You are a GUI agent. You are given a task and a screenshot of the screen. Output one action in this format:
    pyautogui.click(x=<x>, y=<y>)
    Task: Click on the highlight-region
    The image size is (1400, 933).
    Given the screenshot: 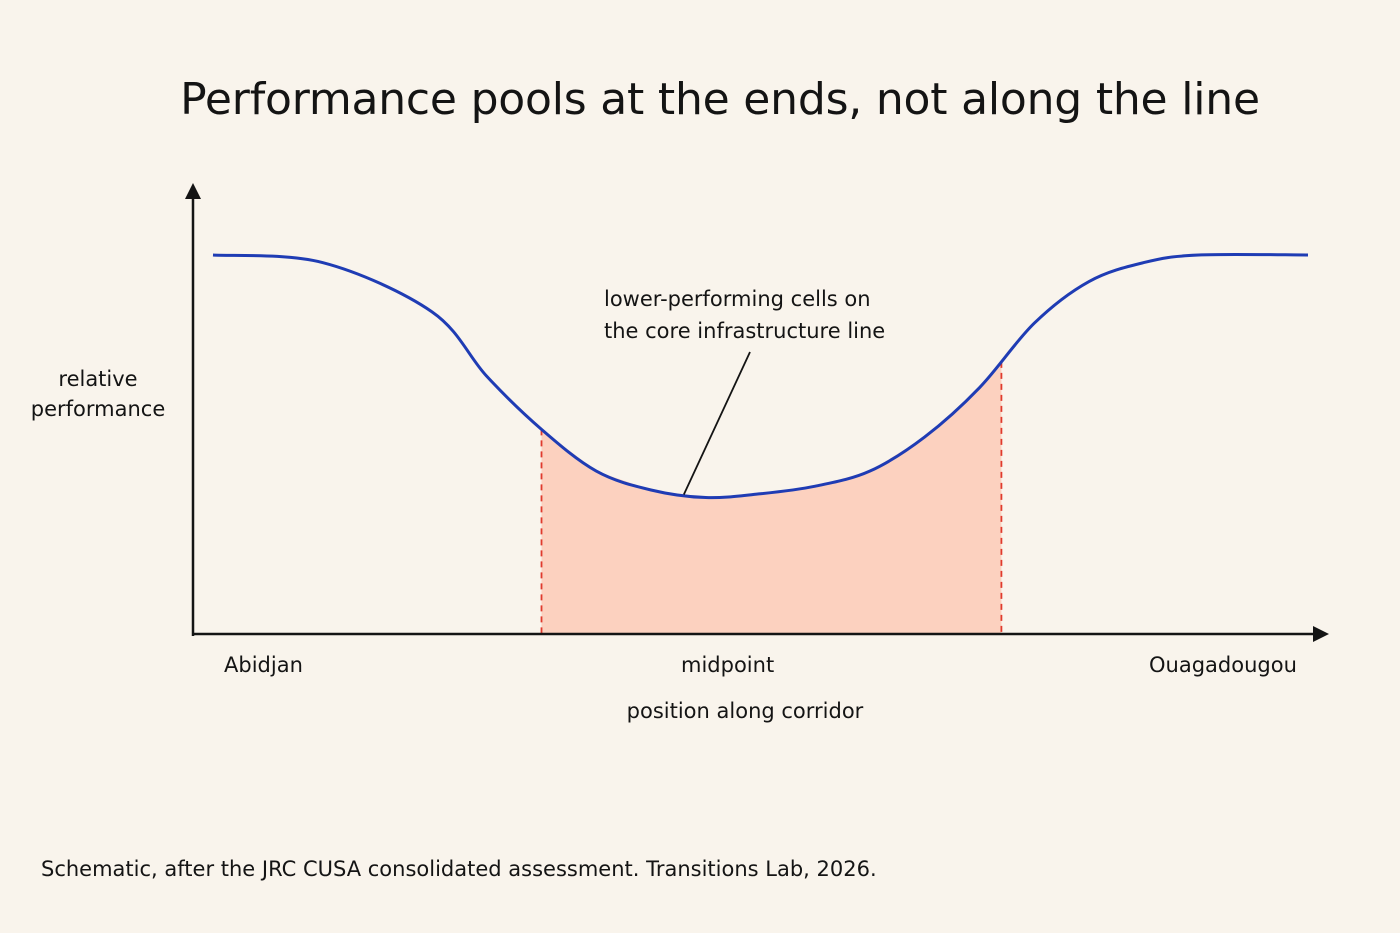 What is the action you would take?
    pyautogui.click(x=771, y=497)
    